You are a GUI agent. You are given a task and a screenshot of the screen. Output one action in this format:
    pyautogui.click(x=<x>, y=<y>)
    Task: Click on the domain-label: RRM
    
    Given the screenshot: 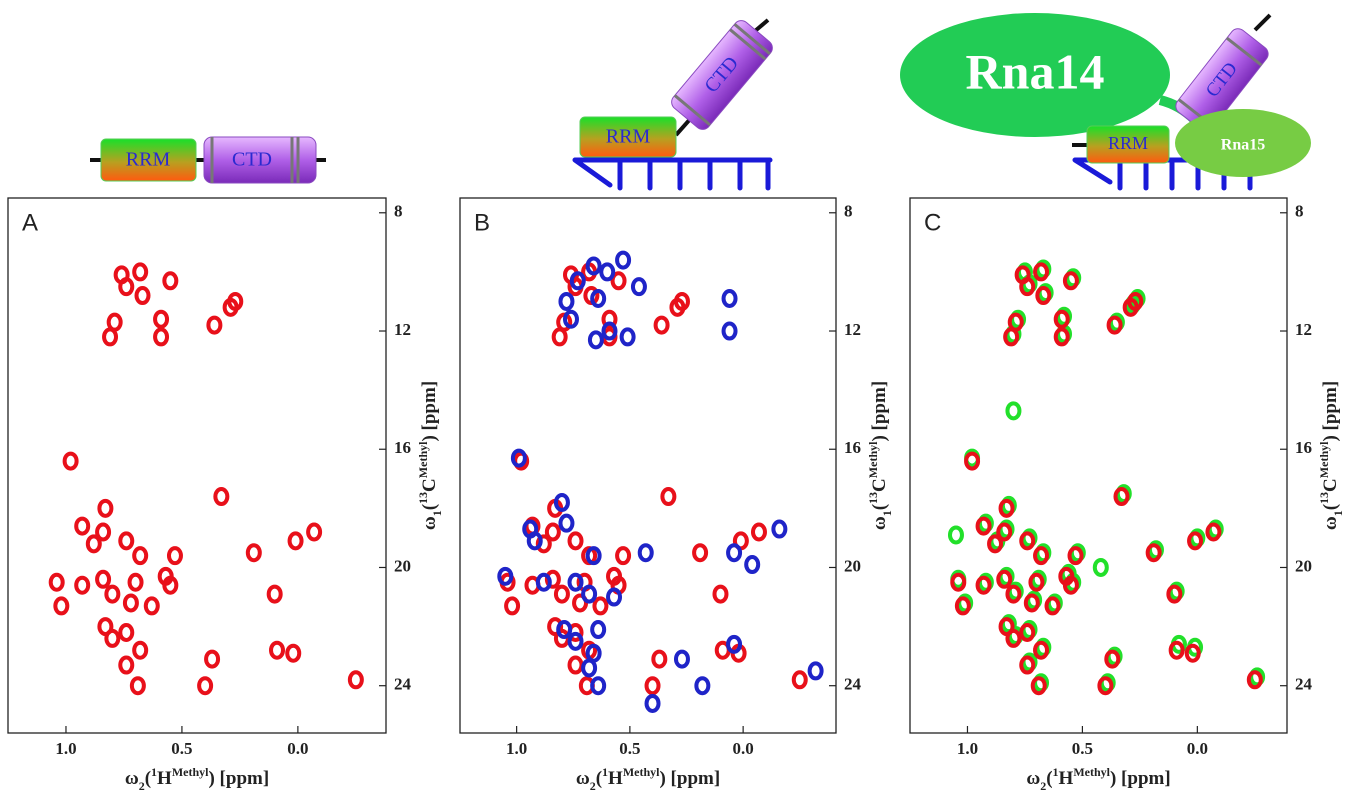 What is the action you would take?
    pyautogui.click(x=148, y=160)
    